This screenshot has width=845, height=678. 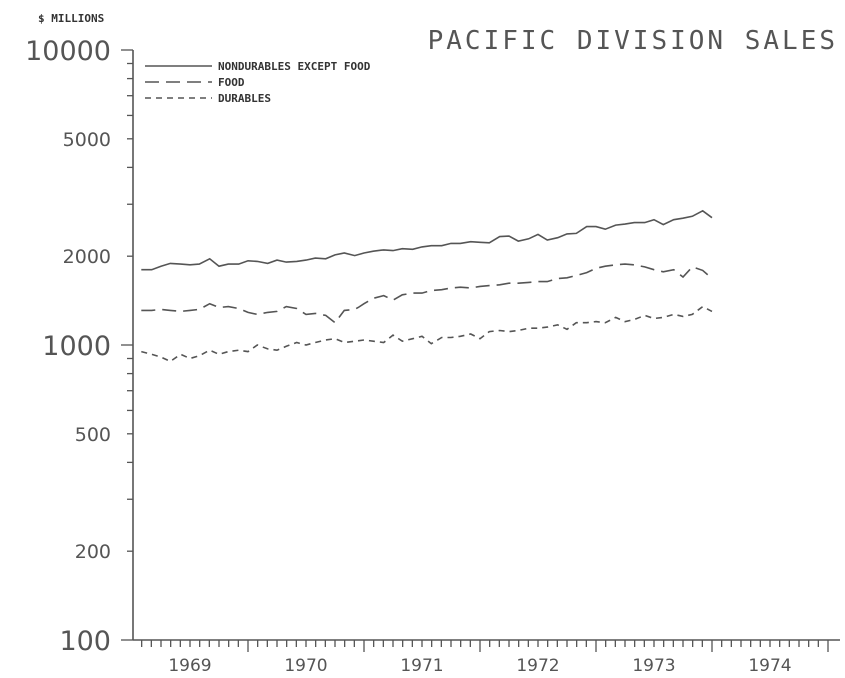 What do you see at coordinates (633, 41) in the screenshot?
I see `chart-title: PACIFIC DIVISION SALES` at bounding box center [633, 41].